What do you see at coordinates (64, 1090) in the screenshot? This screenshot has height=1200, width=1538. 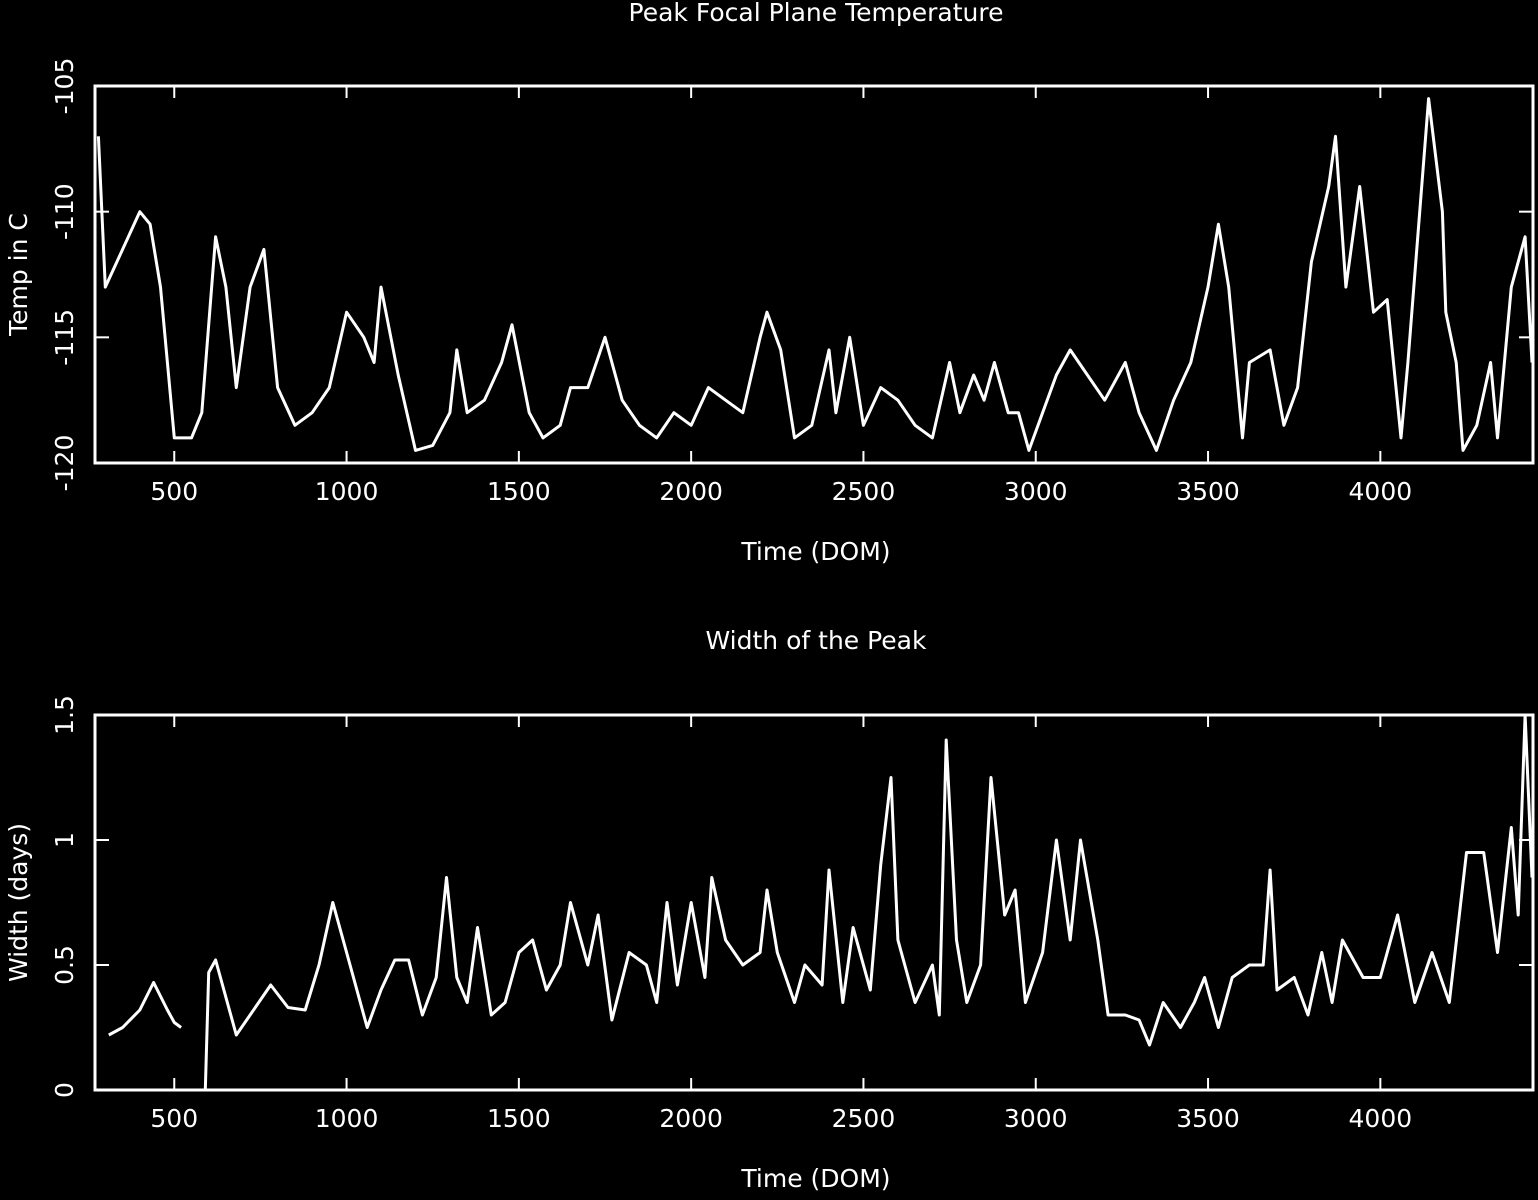 I see `y-tick-label: 0` at bounding box center [64, 1090].